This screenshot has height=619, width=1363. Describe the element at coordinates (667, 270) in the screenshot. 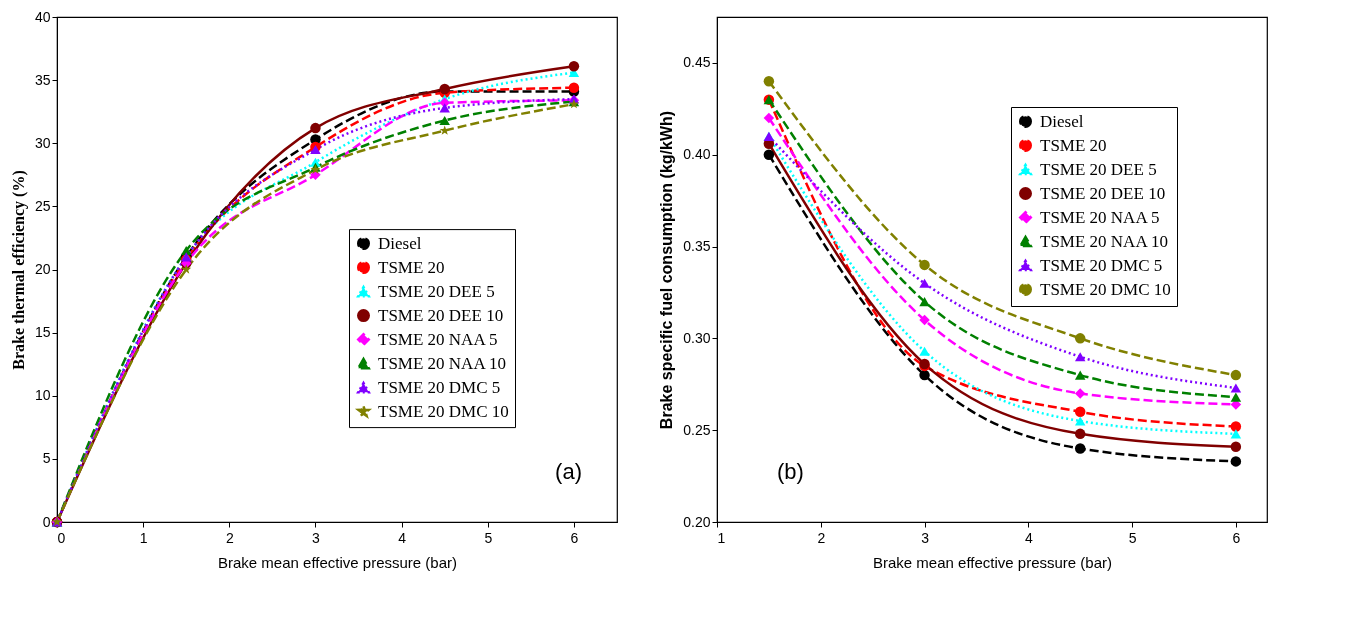

I see `y-axis-title: Brake specific fuel consumption (kg/kWh)` at that location.